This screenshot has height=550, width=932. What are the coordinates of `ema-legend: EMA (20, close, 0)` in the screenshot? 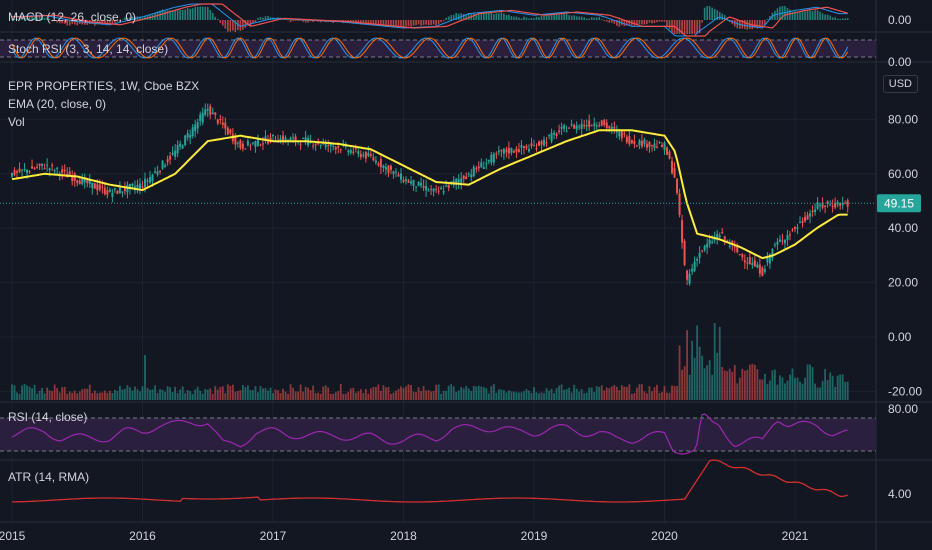 It's located at (57, 104).